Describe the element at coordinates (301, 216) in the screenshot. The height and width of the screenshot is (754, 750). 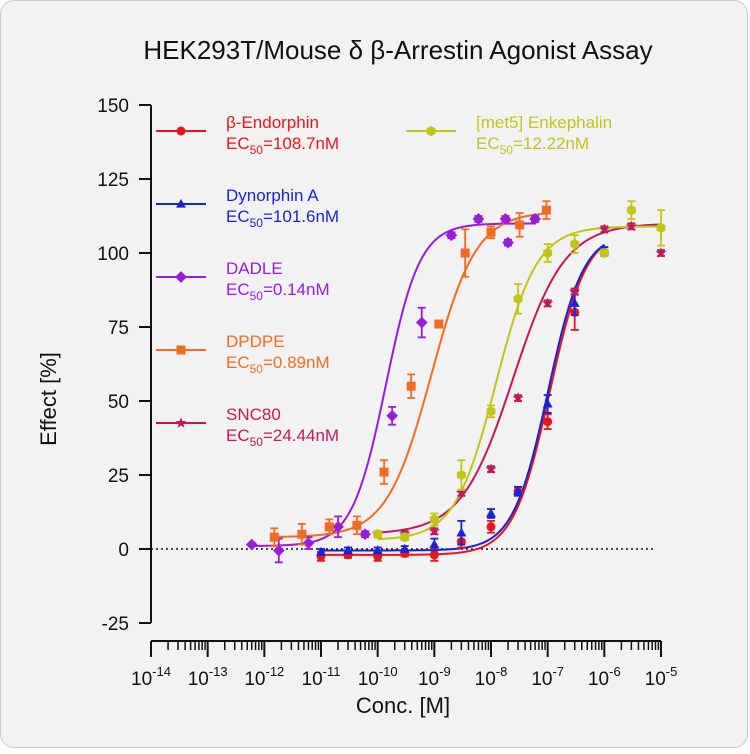
I see `legend-ec50-value: =101.6nM` at that location.